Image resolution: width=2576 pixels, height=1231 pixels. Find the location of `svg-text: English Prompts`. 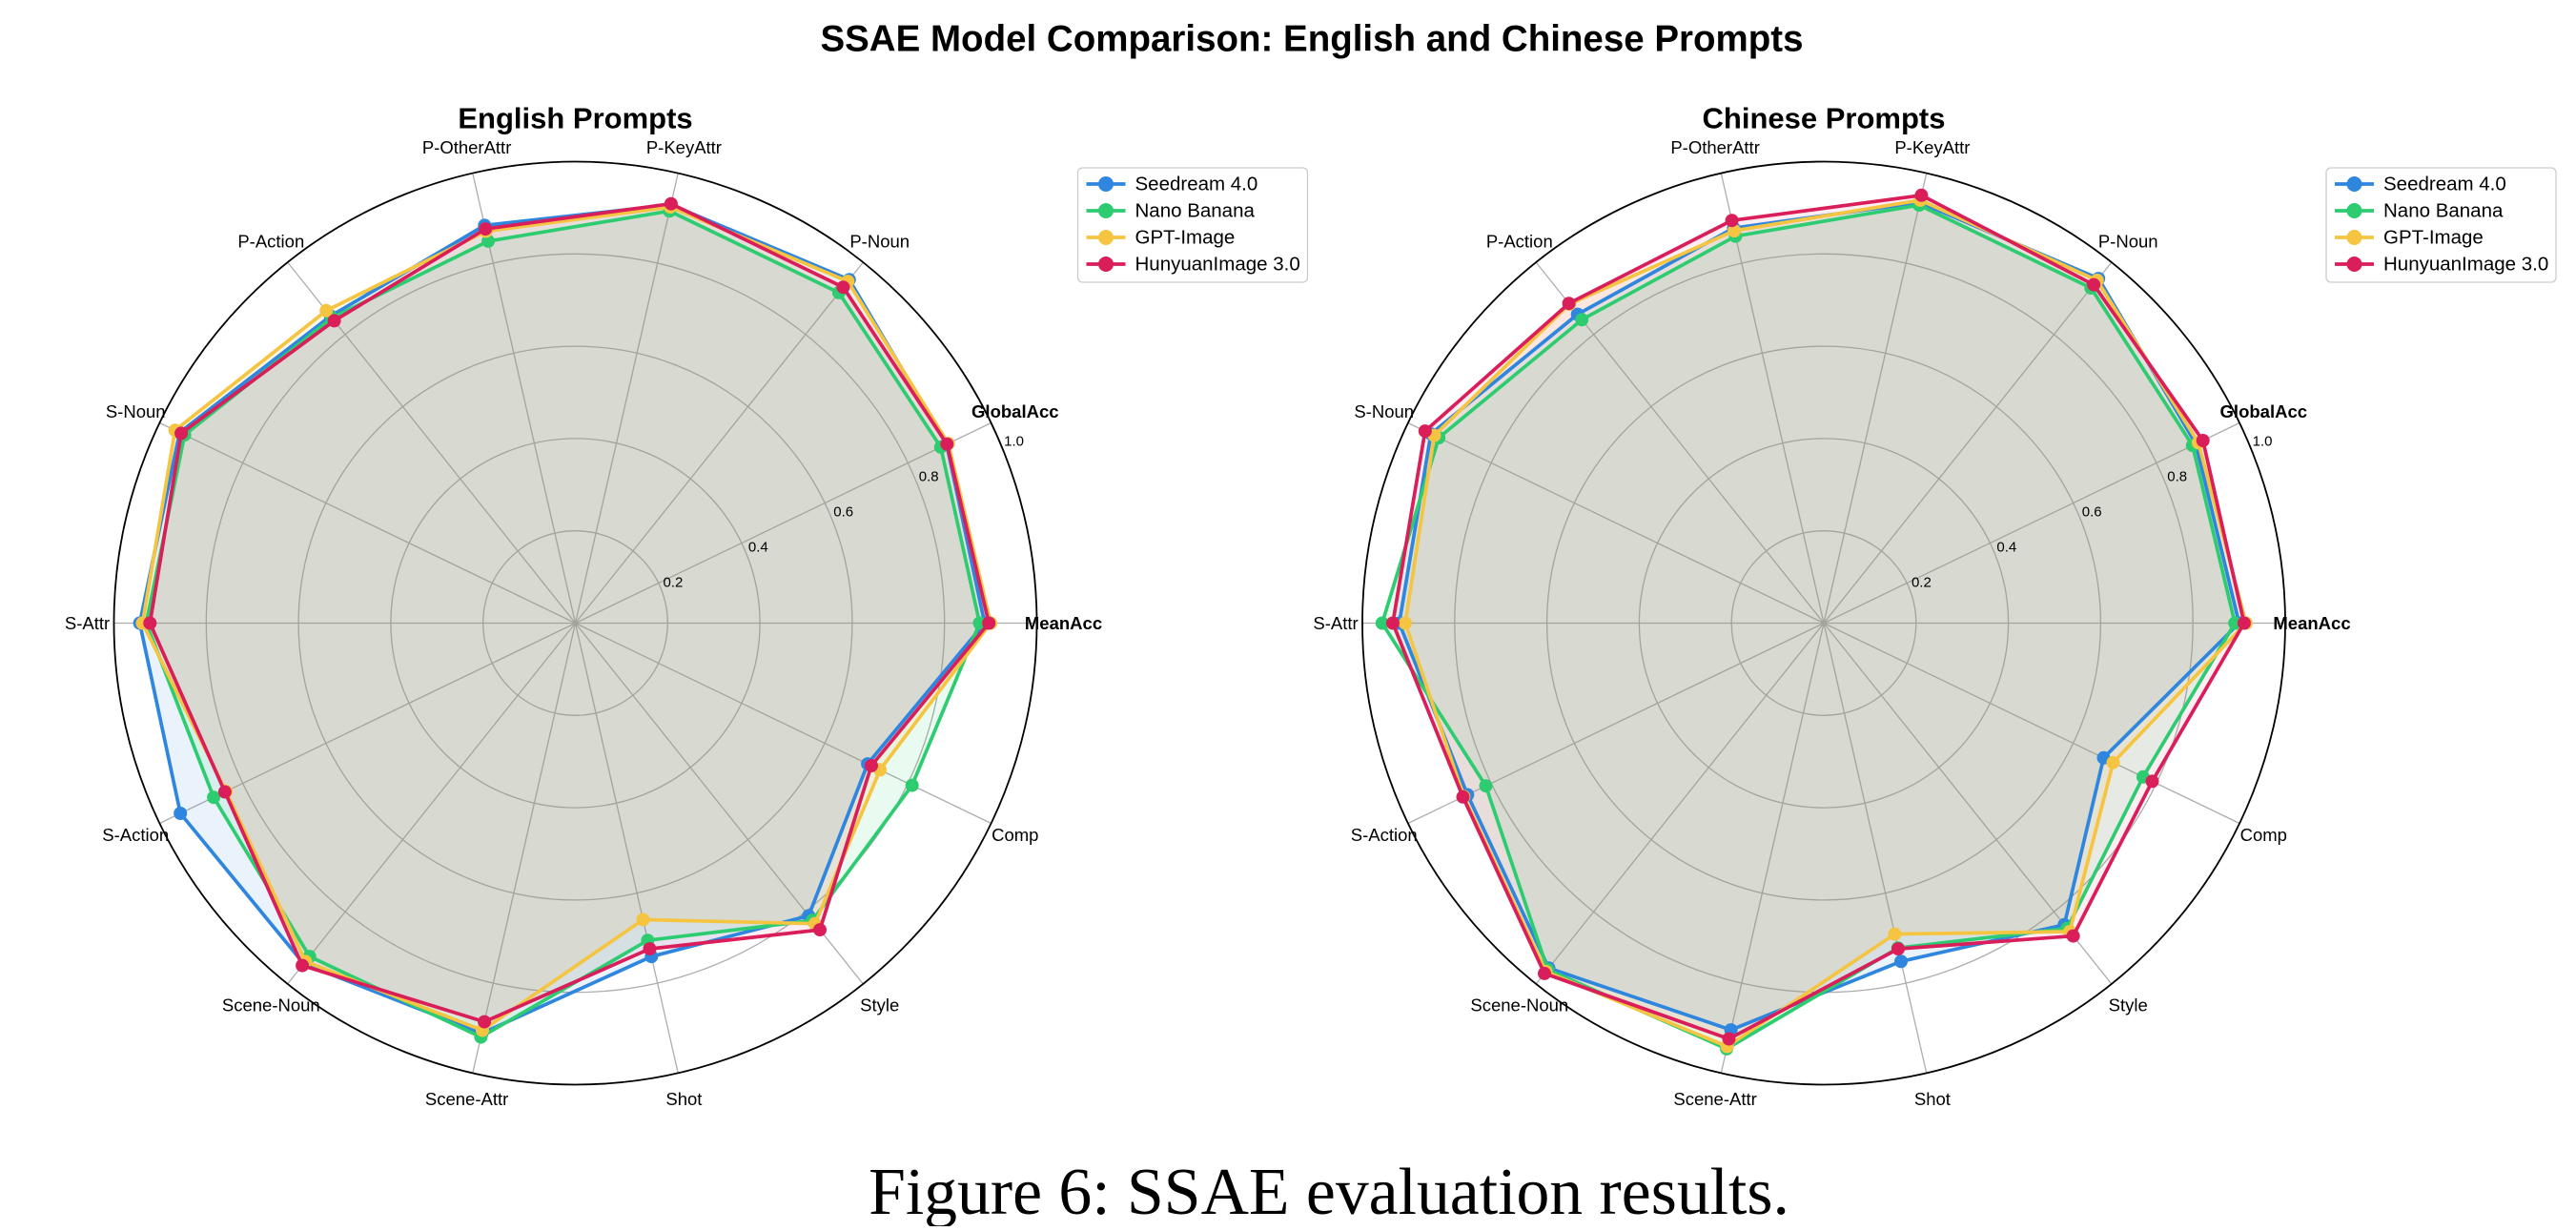

svg-text: English Prompts is located at coordinates (575, 118).